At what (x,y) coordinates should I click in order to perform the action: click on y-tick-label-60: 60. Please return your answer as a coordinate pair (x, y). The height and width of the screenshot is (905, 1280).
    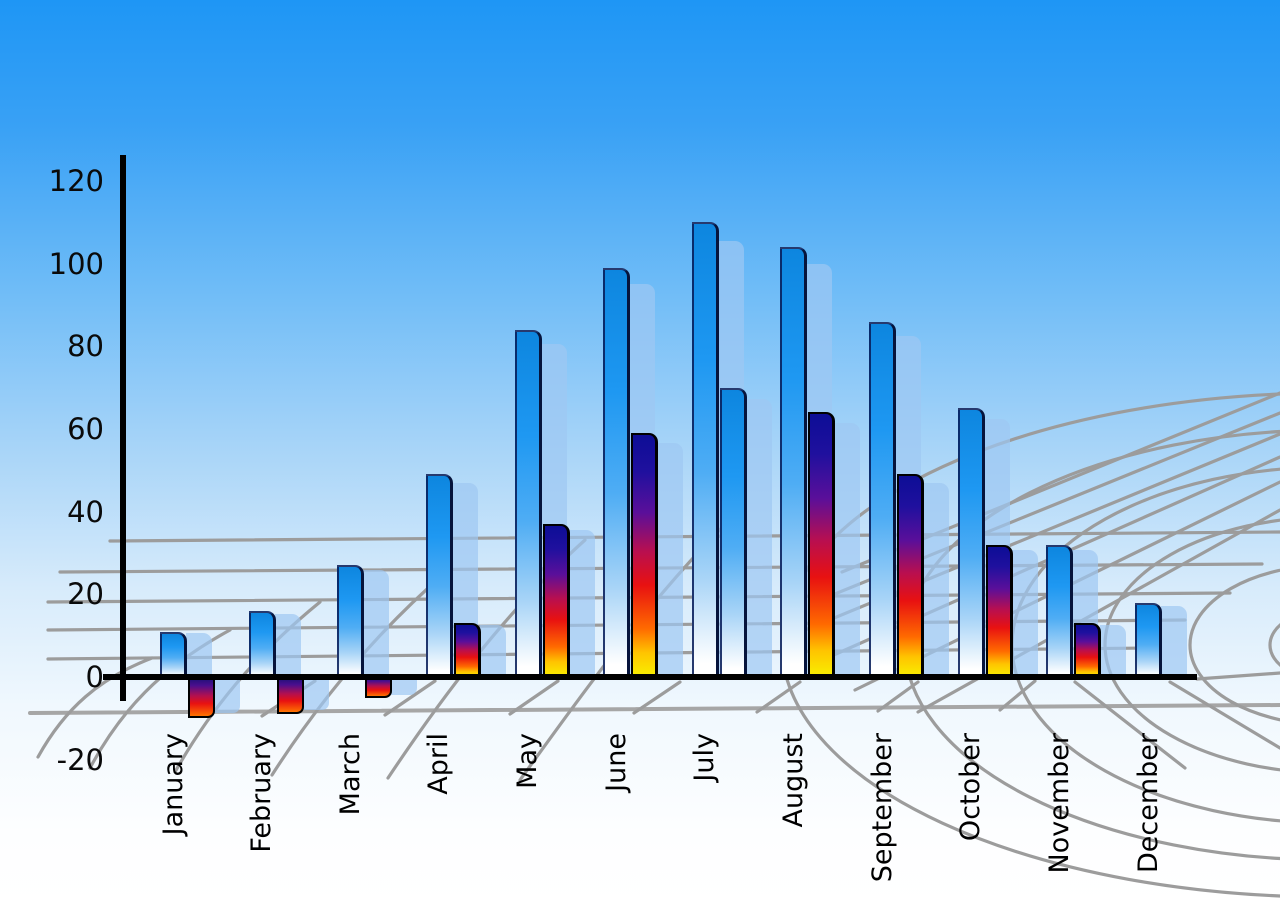
    Looking at the image, I should click on (85, 429).